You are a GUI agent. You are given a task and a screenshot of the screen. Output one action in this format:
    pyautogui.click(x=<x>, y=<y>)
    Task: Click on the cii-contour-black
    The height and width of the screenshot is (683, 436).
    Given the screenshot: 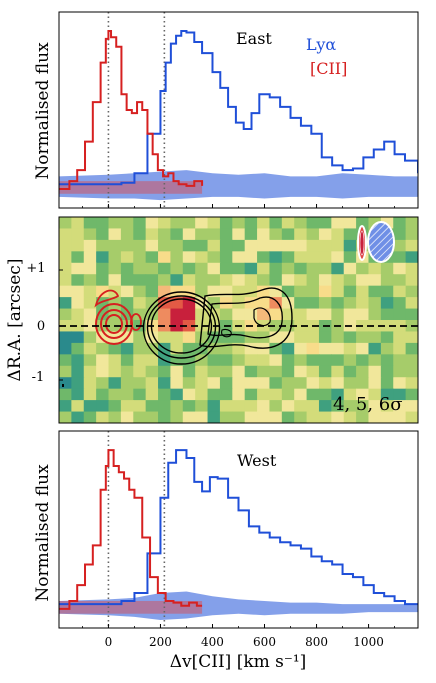 What is the action you would take?
    pyautogui.click(x=181, y=328)
    